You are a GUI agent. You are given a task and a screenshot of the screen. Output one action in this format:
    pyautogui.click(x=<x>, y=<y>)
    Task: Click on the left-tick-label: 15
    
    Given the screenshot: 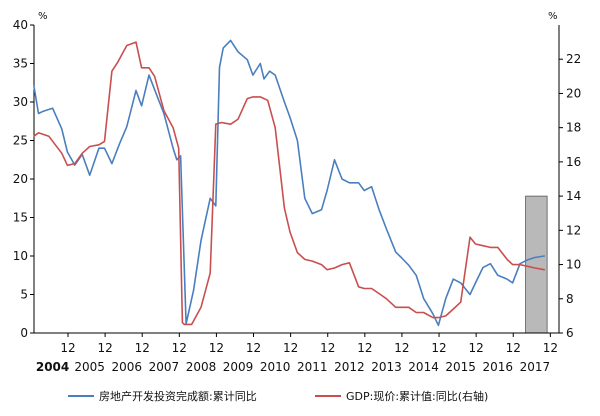 What is the action you would take?
    pyautogui.click(x=20, y=218)
    